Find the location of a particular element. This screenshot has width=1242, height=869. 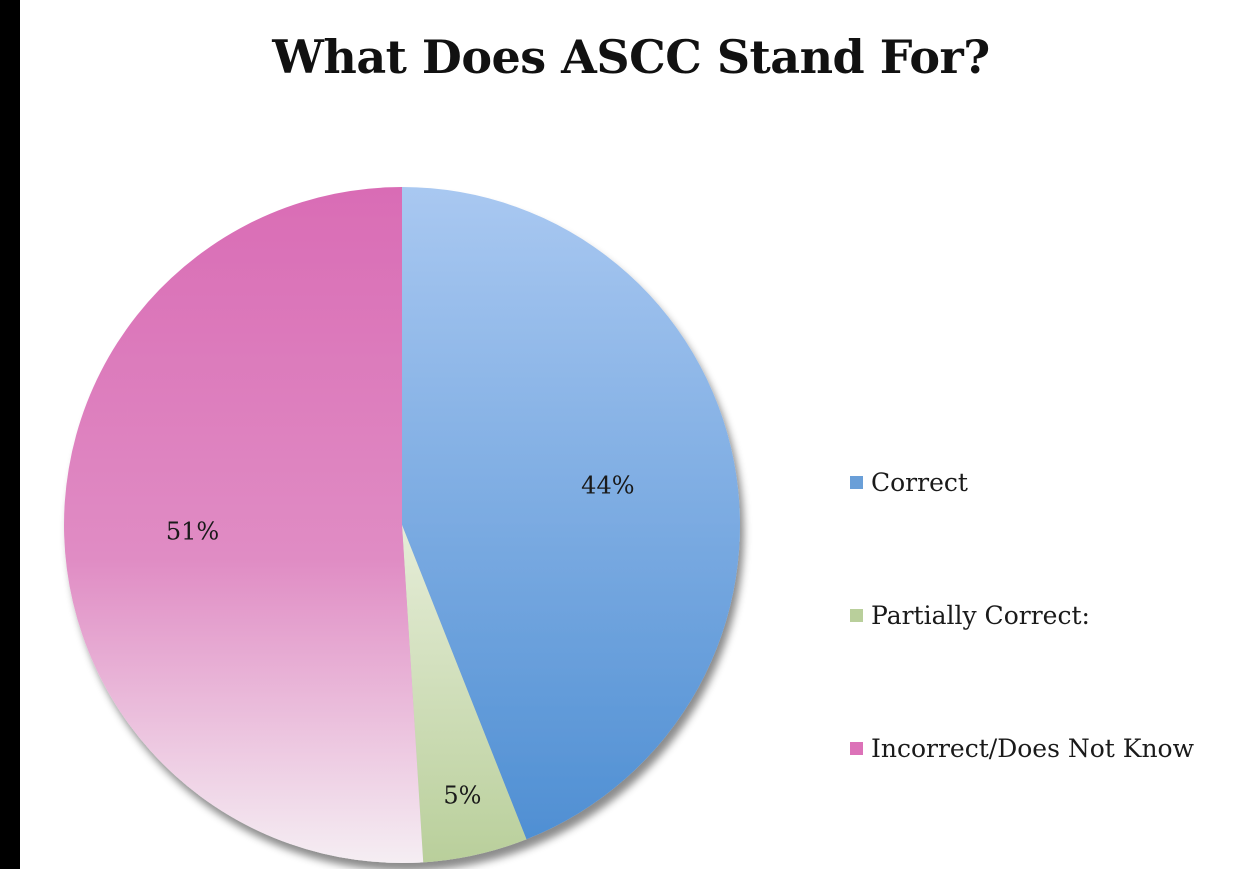

legend-label: Partially Correct: is located at coordinates (980, 615).